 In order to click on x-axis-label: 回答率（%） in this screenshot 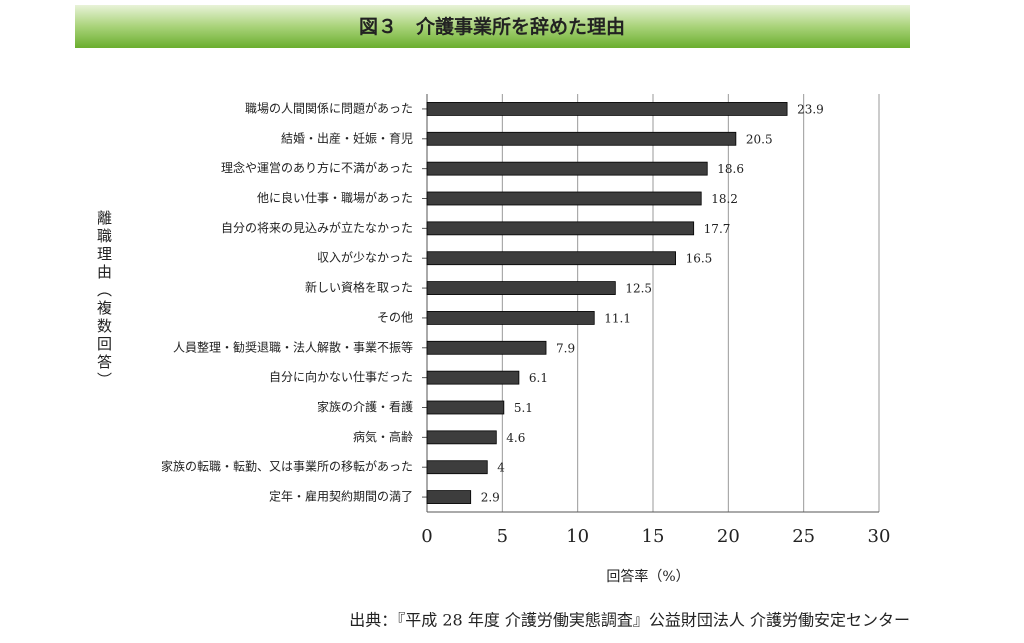, I will do `click(647, 576)`.